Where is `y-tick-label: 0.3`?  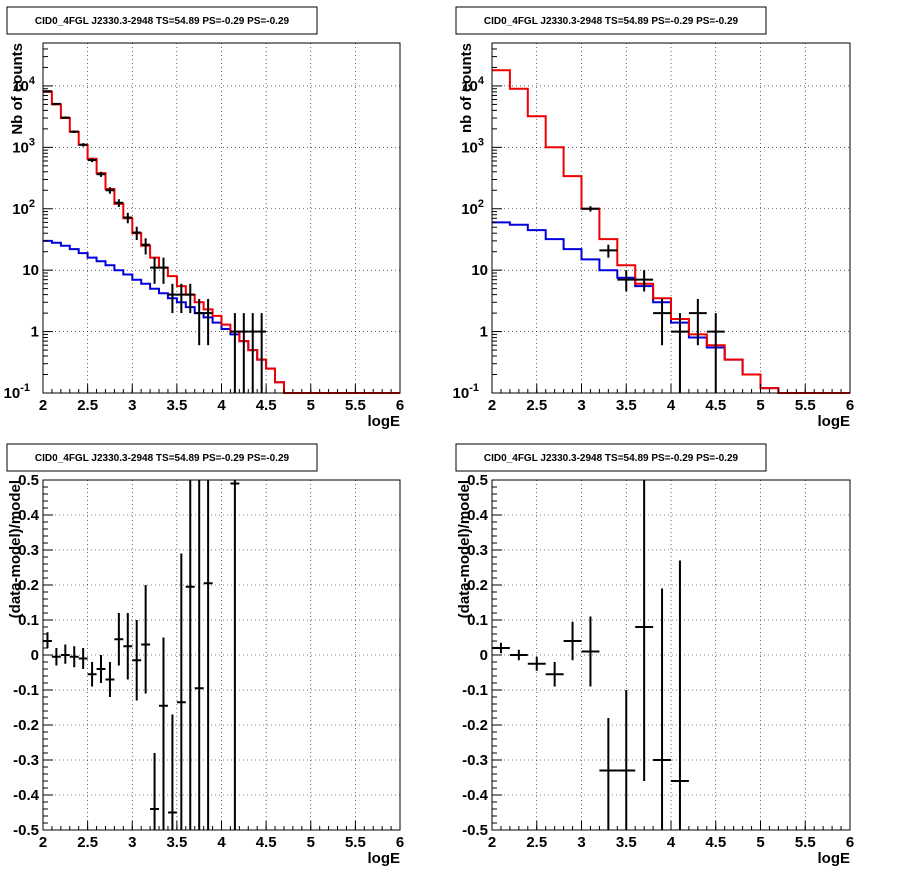
y-tick-label: 0.3 is located at coordinates (477, 550).